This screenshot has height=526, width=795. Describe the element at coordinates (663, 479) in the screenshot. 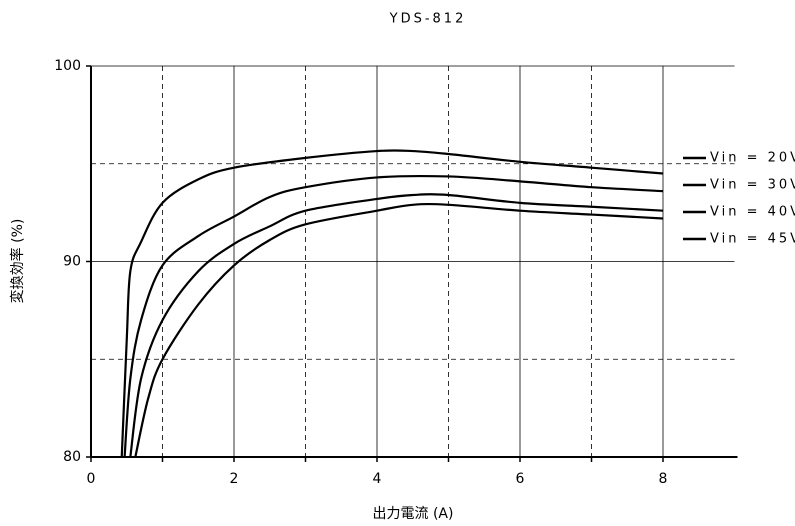

I see `x-tick-label: 8` at that location.